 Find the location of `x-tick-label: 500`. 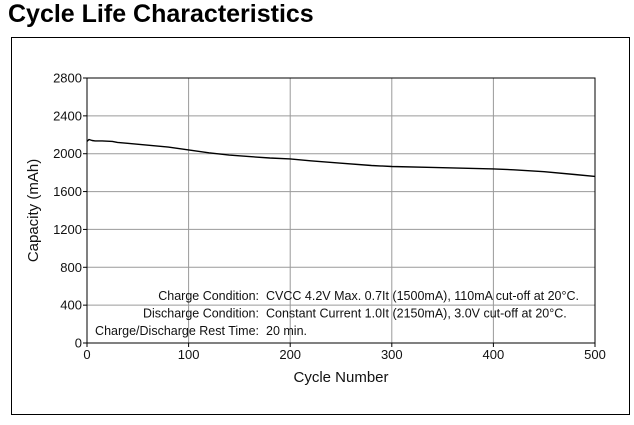

x-tick-label: 500 is located at coordinates (595, 354).